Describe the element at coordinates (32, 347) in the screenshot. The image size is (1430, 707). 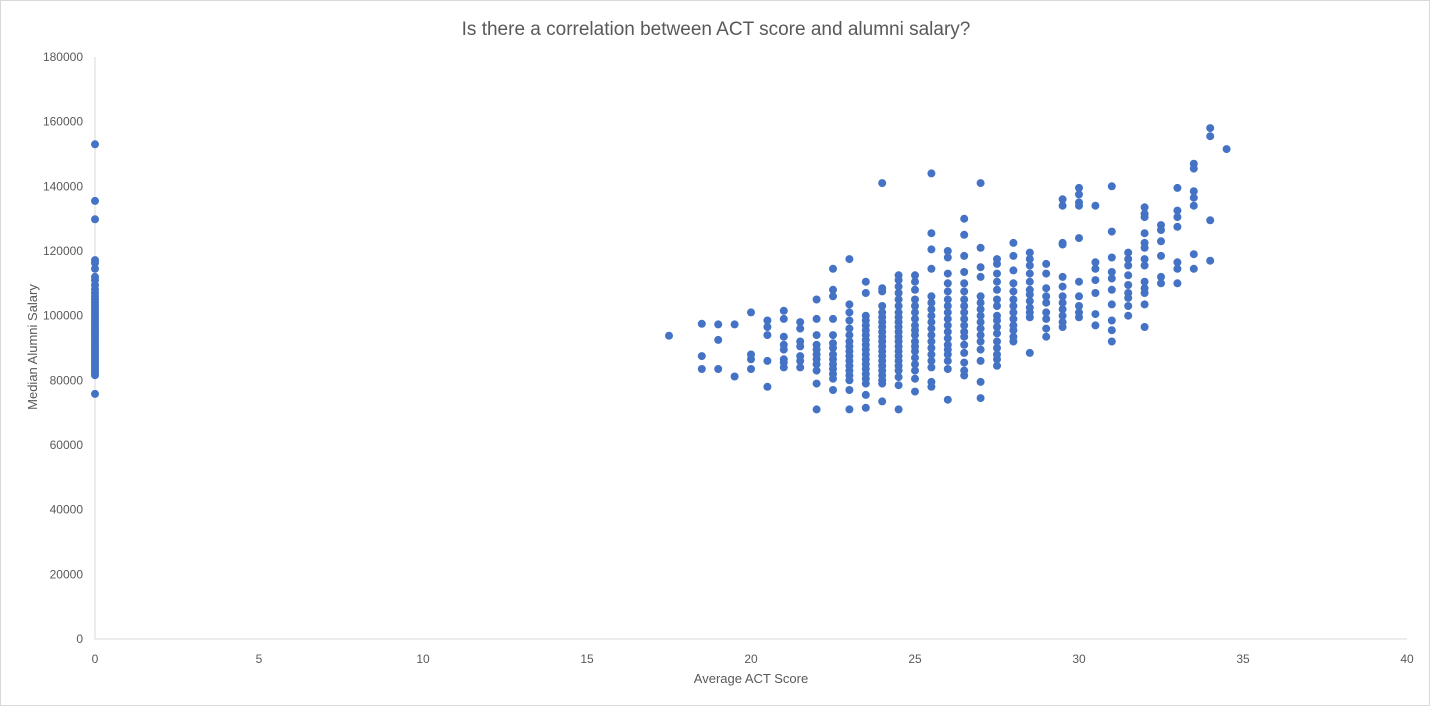
I see `y-axis-label: Median Alumni Salary` at that location.